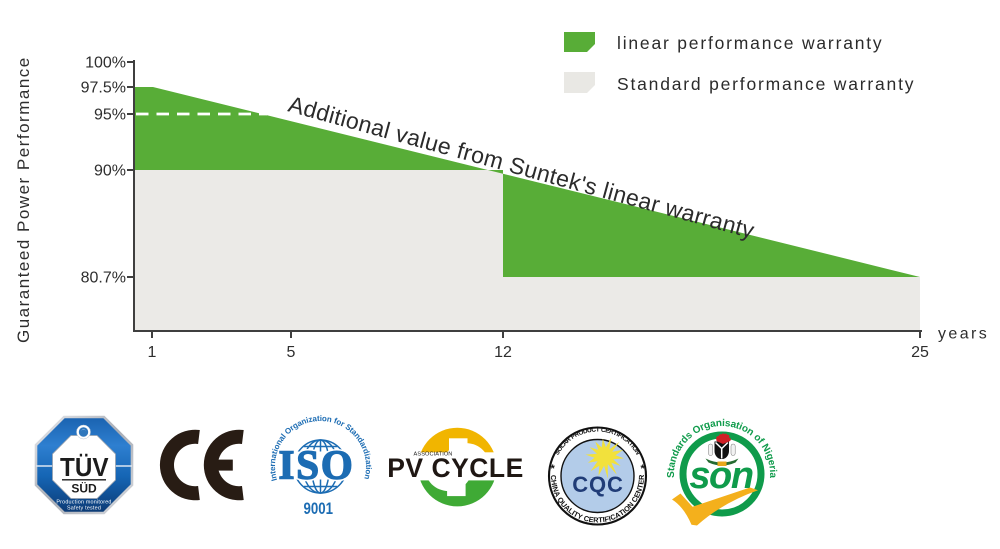 This screenshot has width=1000, height=549. What do you see at coordinates (110, 171) in the screenshot?
I see `svg-text: 90%` at bounding box center [110, 171].